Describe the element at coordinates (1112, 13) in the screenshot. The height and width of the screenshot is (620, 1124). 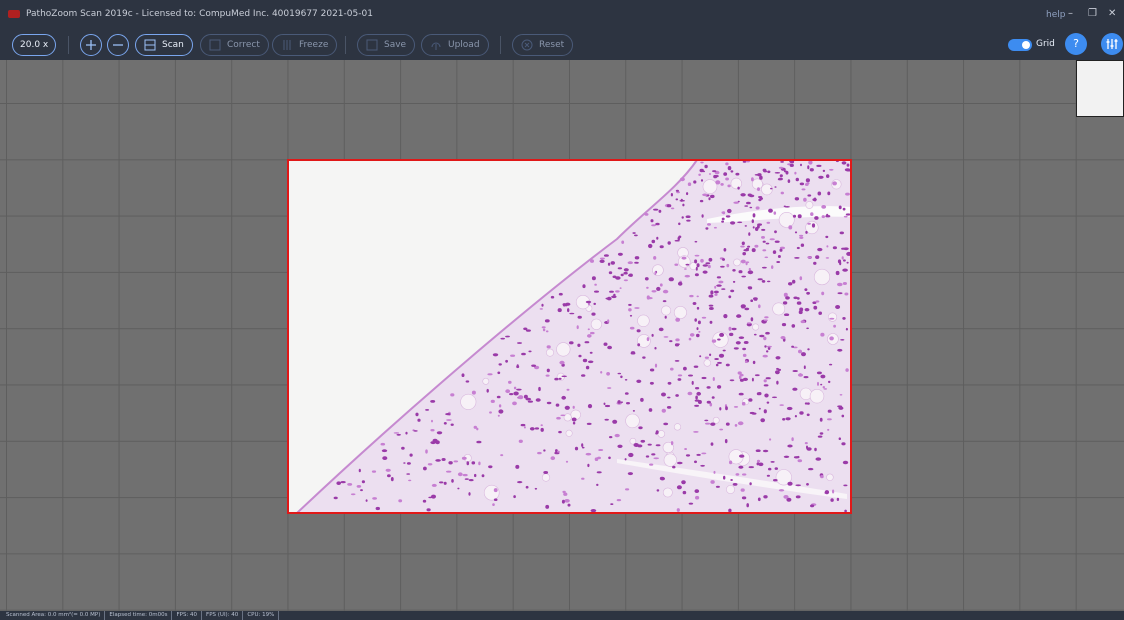
I see `close-button: ✕` at that location.